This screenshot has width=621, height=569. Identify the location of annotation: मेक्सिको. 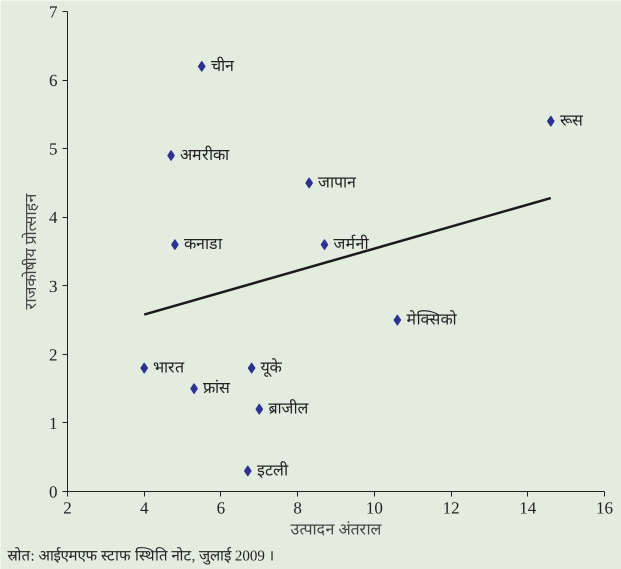
(432, 319).